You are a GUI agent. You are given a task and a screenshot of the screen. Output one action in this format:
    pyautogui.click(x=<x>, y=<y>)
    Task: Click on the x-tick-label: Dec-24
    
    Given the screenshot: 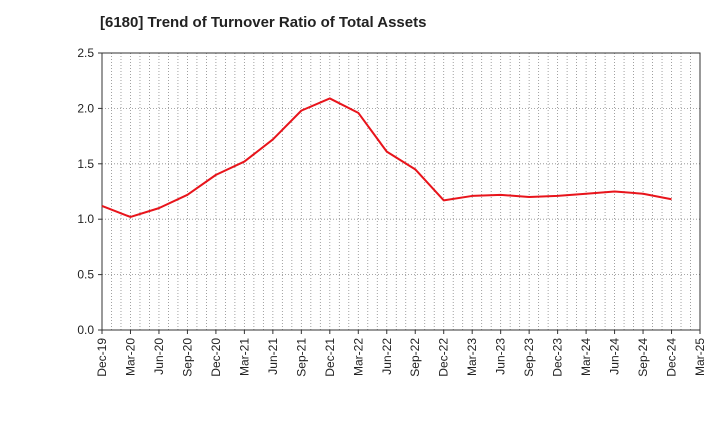 What is the action you would take?
    pyautogui.click(x=672, y=357)
    